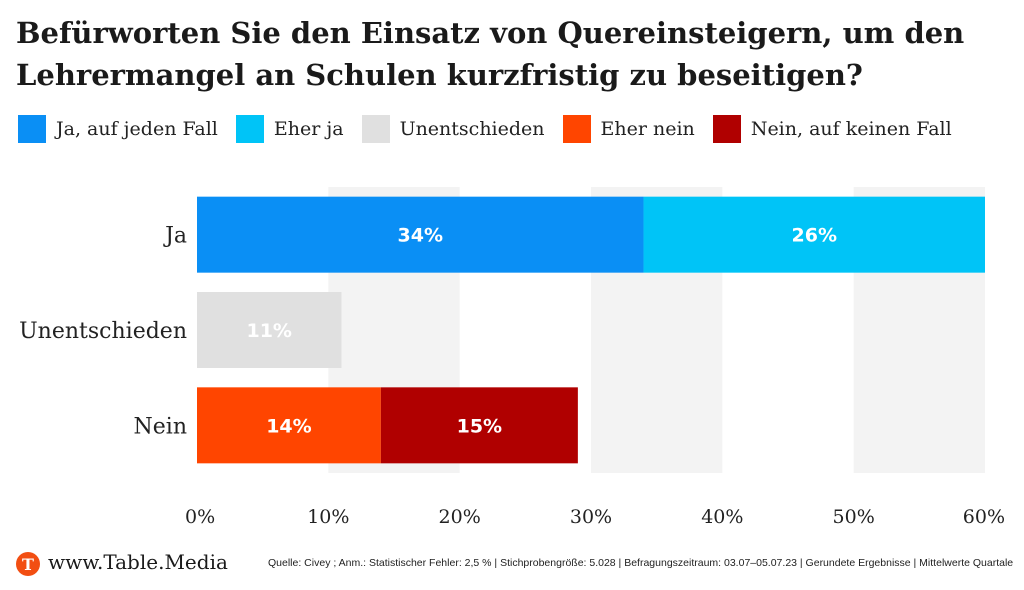  I want to click on bar-value-label: 34%, so click(420, 236).